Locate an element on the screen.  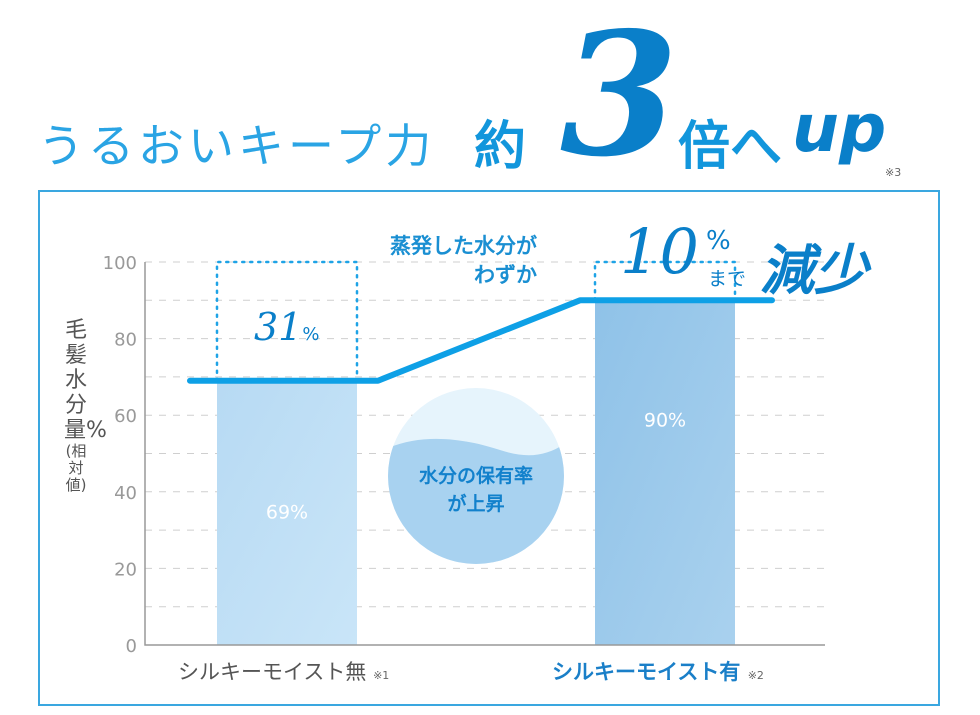
x-category-1: シルキーモイスト無 ※1 is located at coordinates (283, 671).